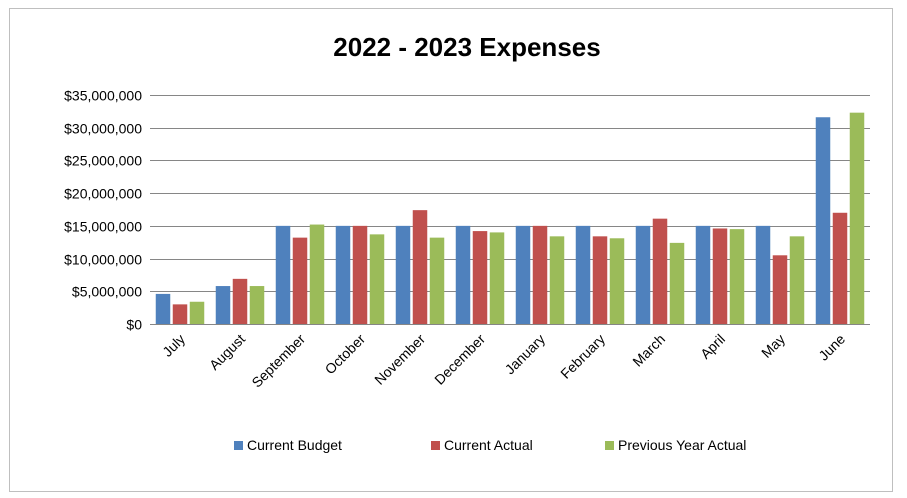  Describe the element at coordinates (399, 359) in the screenshot. I see `x-tick-label: November` at that location.